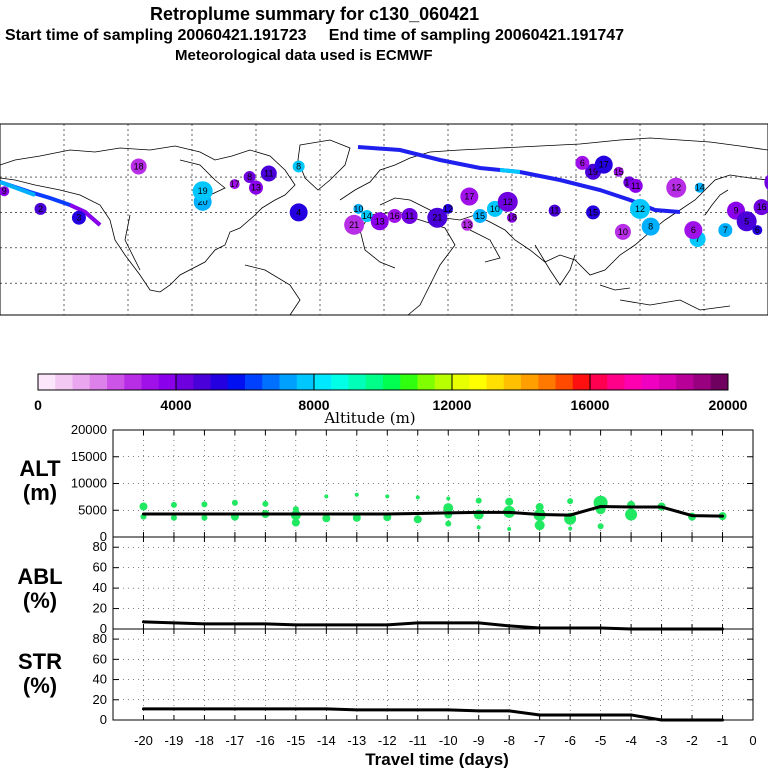  Describe the element at coordinates (560, 35) in the screenshot. I see `end-time: 20060421.191747` at that location.